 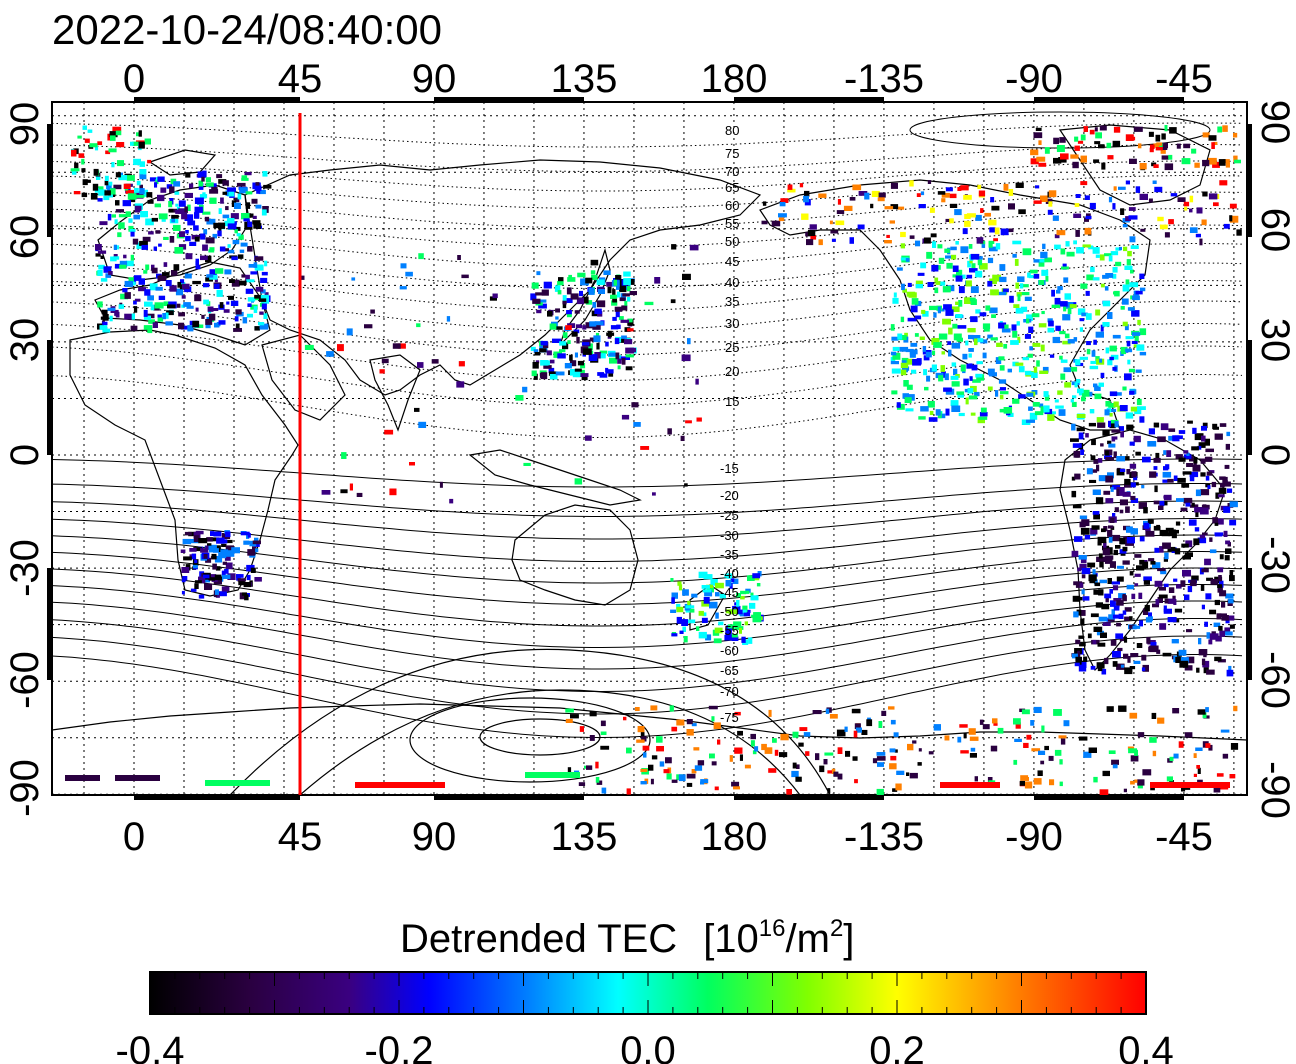 I want to click on lat-tick-label: -60, so click(x=1274, y=680).